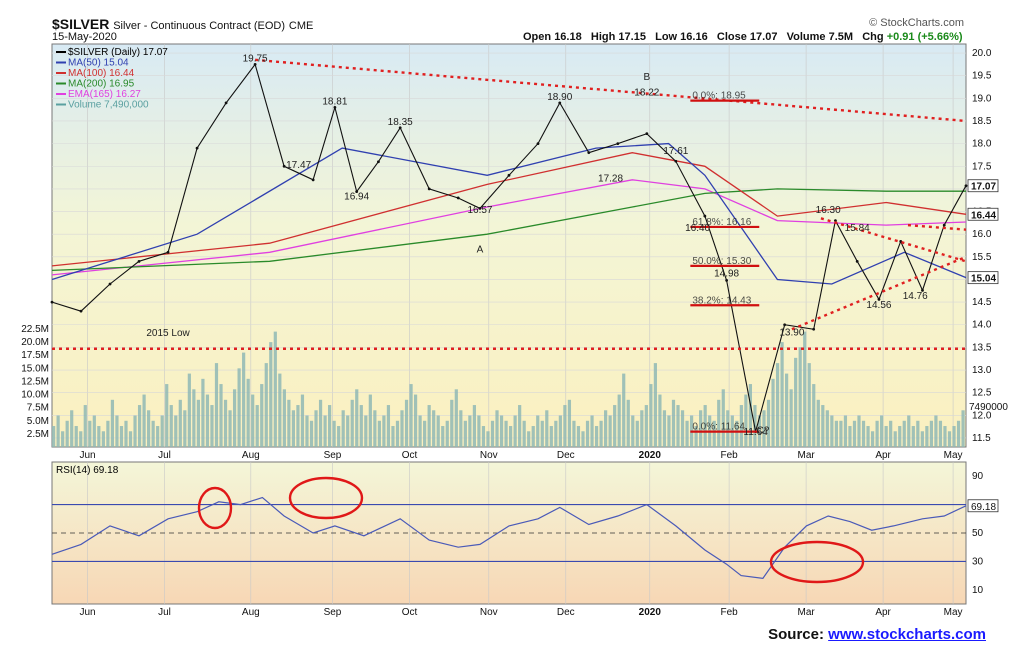 This screenshot has width=1024, height=659. Describe the element at coordinates (168, 333) in the screenshot. I see `wave-label: 2015 Low` at that location.